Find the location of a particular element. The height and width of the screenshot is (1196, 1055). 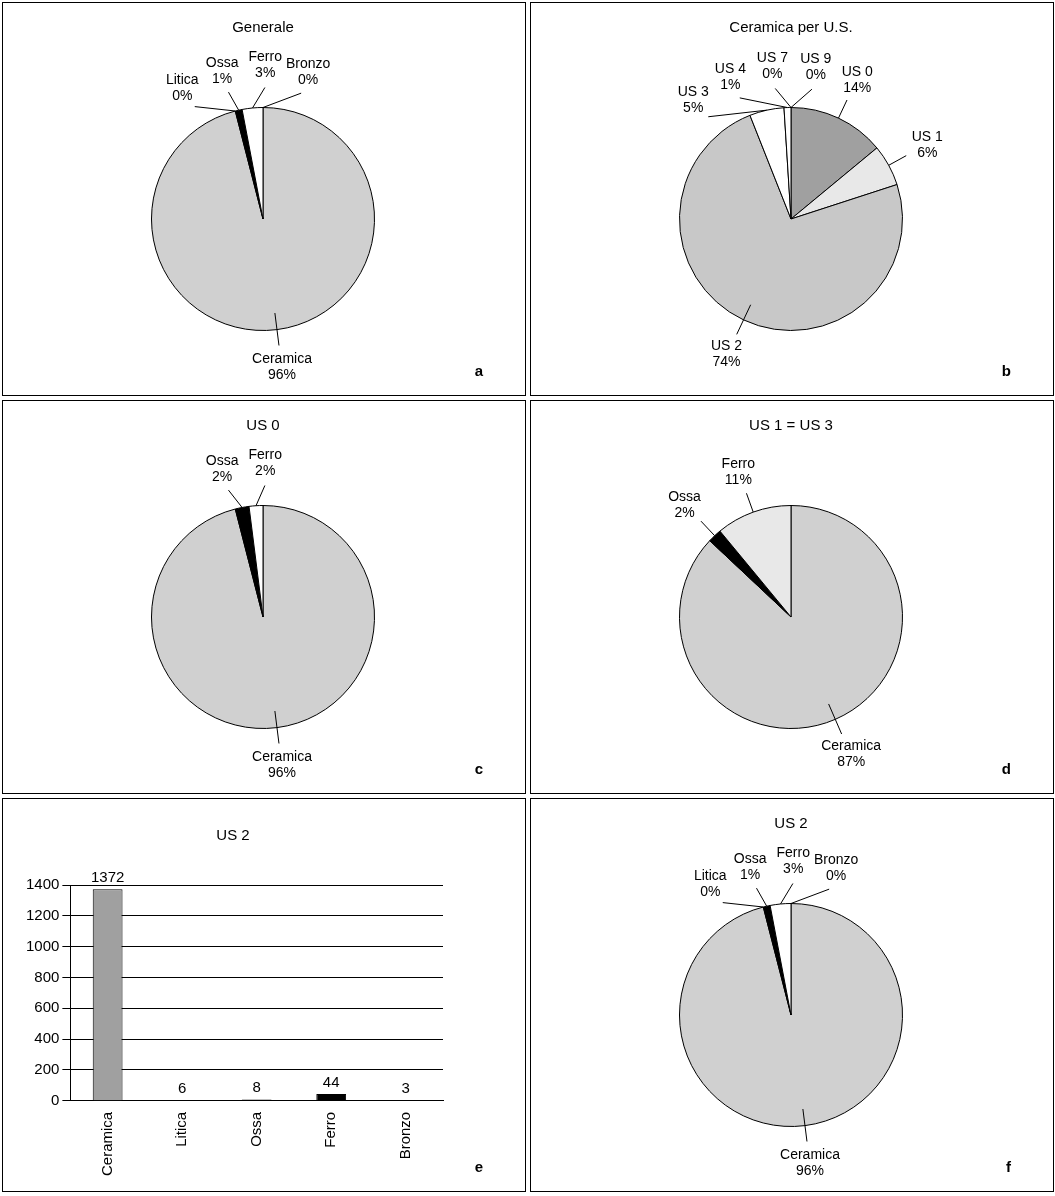

slice-label: US 1 is located at coordinates (927, 135).